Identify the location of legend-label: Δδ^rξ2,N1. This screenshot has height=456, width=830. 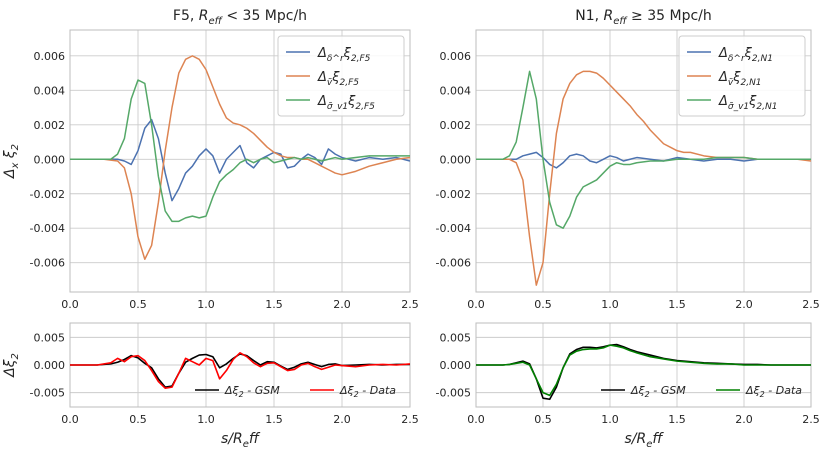
(745, 55).